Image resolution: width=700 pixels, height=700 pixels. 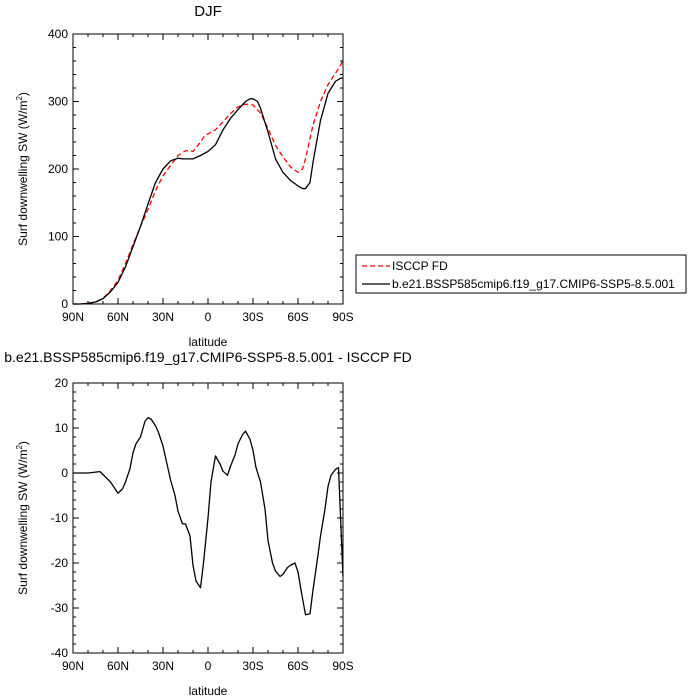 What do you see at coordinates (208, 666) in the screenshot?
I see `bottom-x-tick-label: 0` at bounding box center [208, 666].